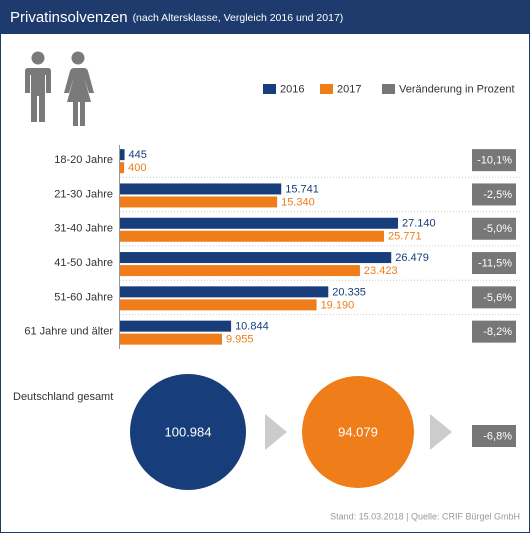 Image resolution: width=530 pixels, height=533 pixels. Describe the element at coordinates (59, 88) in the screenshot. I see `person-icons` at that location.